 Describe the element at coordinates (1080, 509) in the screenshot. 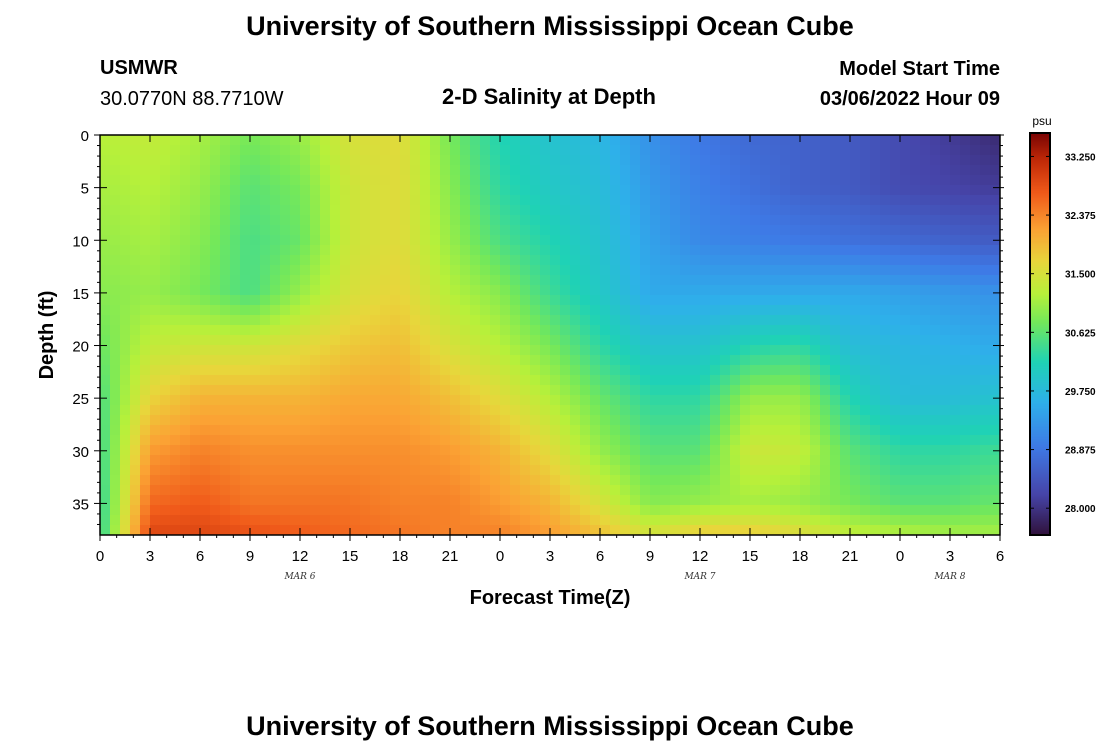

I see `colorbar-tick-label: 28.000` at that location.